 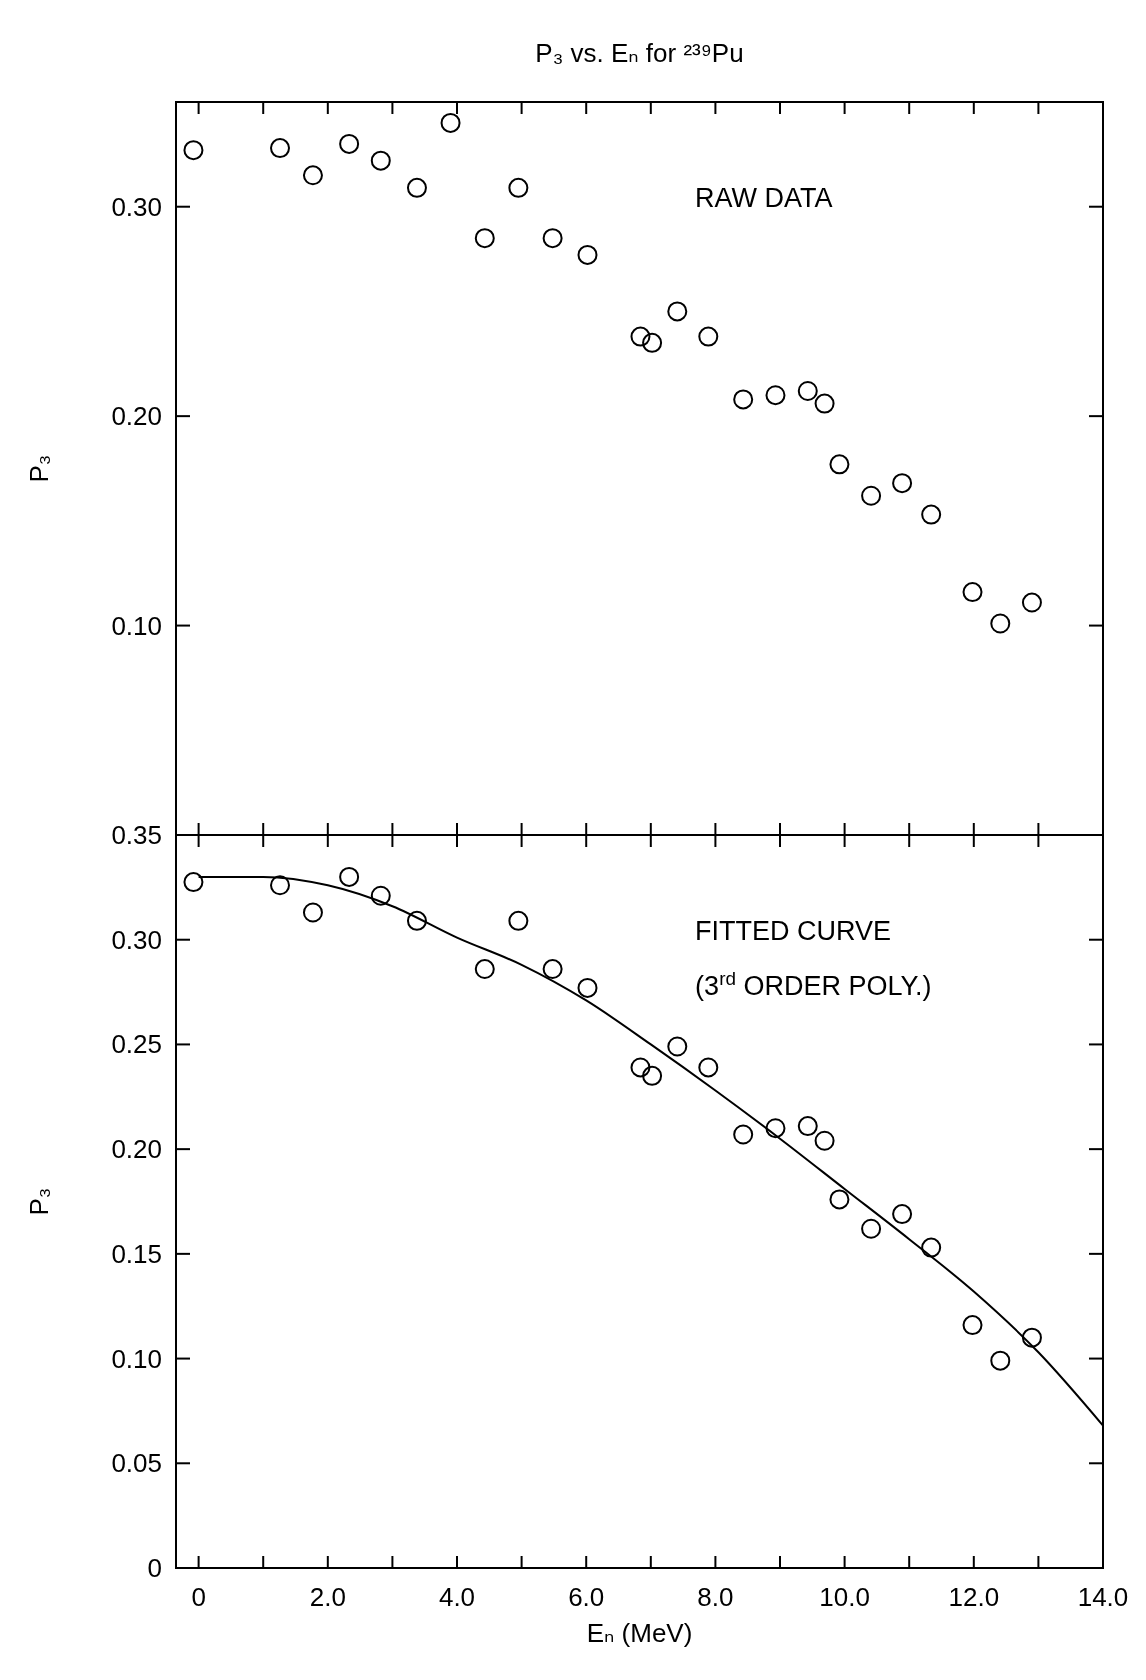 What do you see at coordinates (136, 1253) in the screenshot?
I see `y-tick-label: 0.15` at bounding box center [136, 1253].